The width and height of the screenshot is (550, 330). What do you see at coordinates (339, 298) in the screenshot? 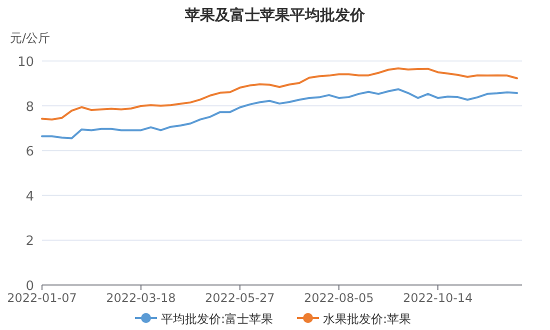
I see `x-tick-label: 2022-08-05` at bounding box center [339, 298].